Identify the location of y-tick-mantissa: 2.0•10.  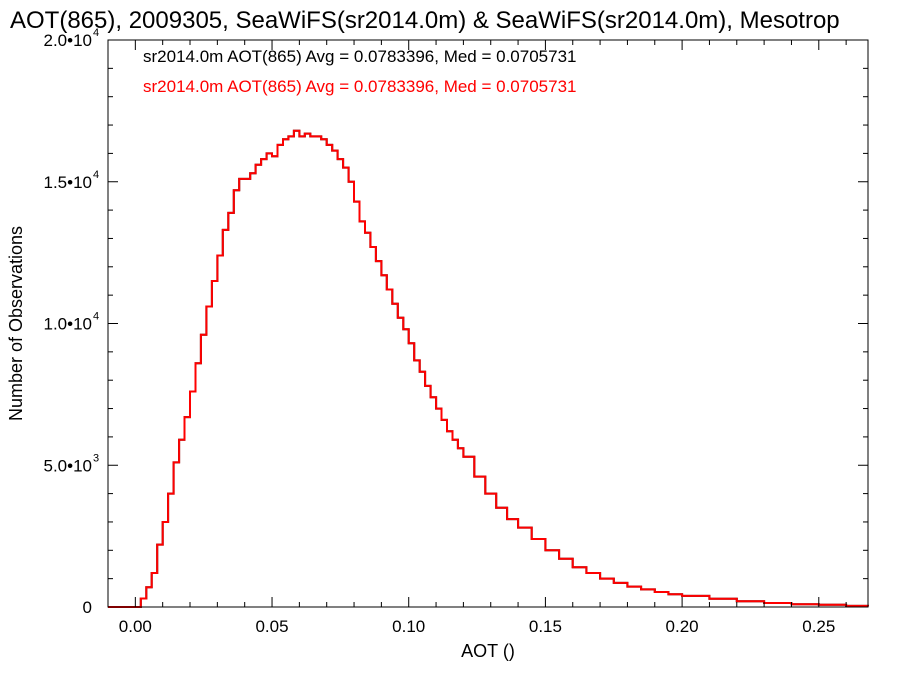
(68, 40).